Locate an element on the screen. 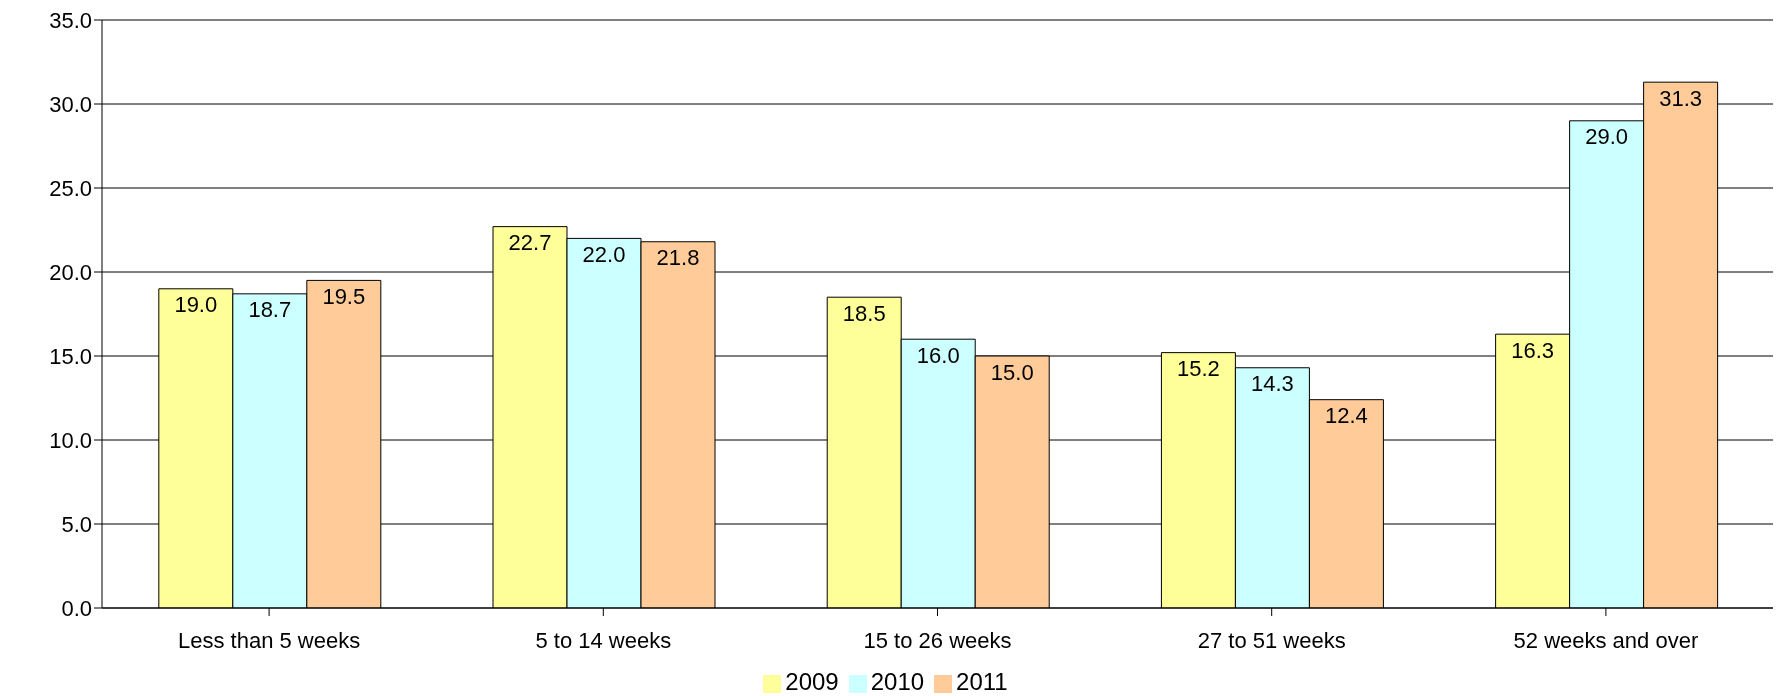  y-tick-label: 35.0 is located at coordinates (70, 20).